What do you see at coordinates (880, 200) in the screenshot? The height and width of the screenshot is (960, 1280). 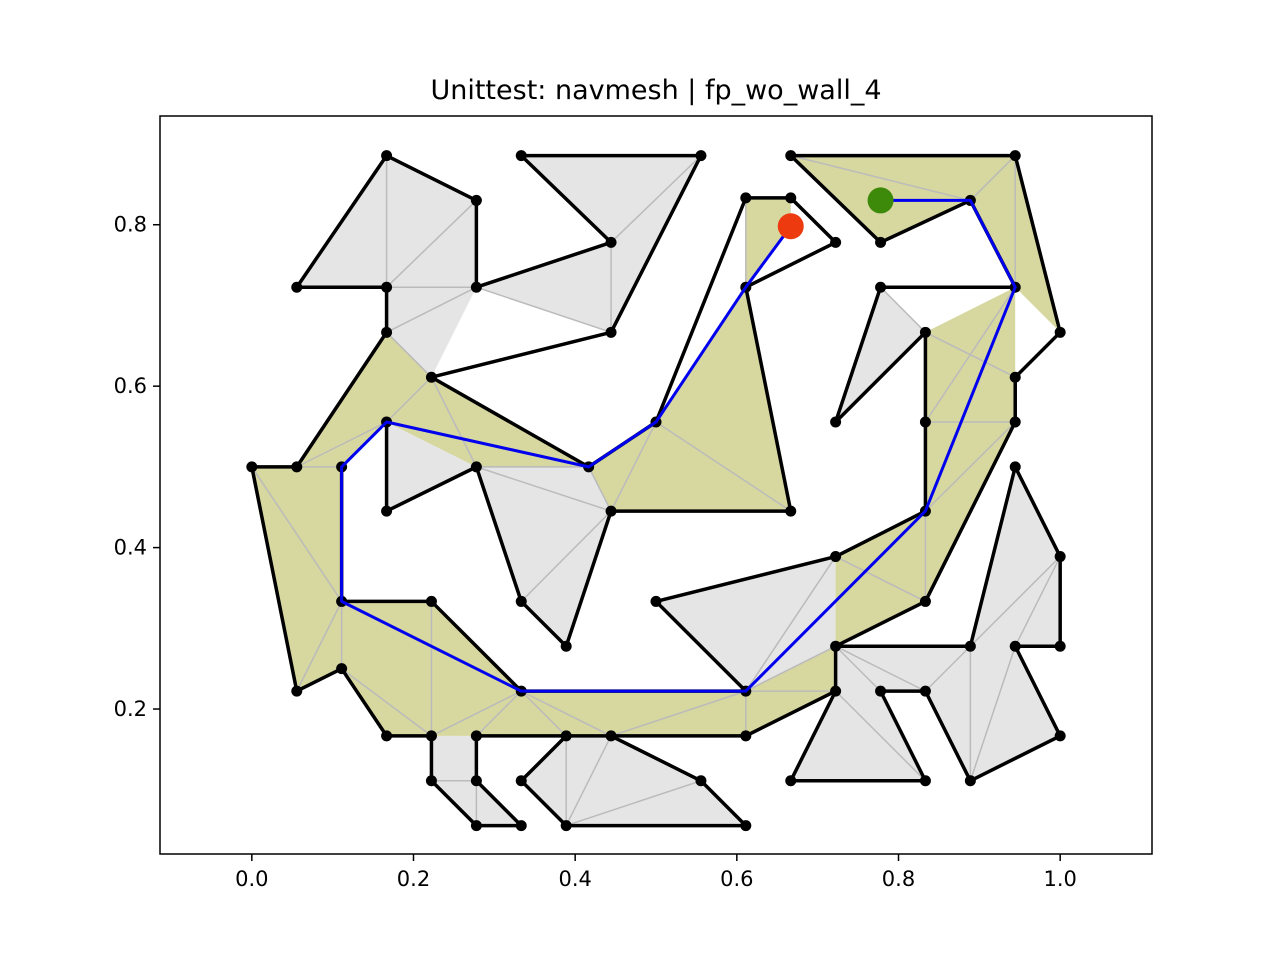 I see `start-marker` at bounding box center [880, 200].